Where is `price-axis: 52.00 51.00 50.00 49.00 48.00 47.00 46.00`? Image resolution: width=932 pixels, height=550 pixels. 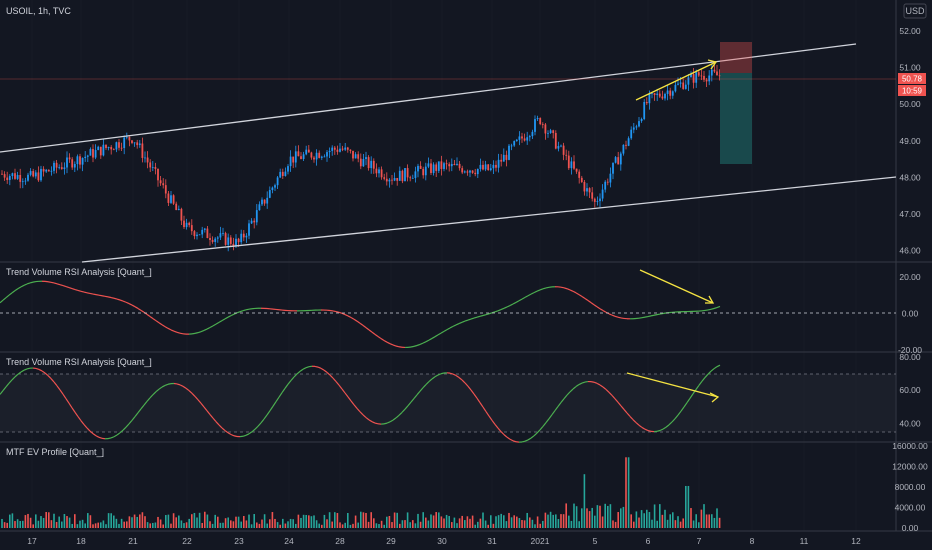 price-axis: 52.00 51.00 50.00 49.00 48.00 47.00 46.00 is located at coordinates (910, 141).